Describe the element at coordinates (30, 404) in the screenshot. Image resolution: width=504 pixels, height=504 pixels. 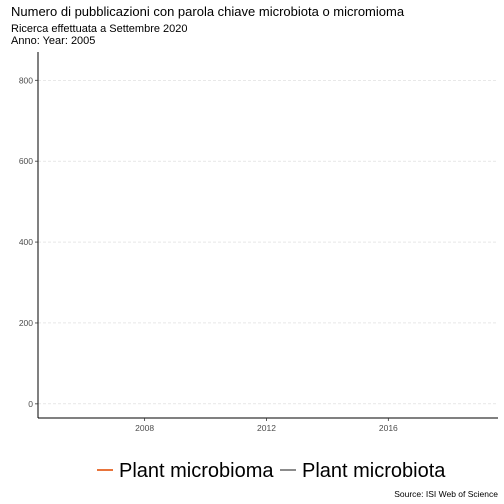
I see `y-tick-label-0: 0` at that location.